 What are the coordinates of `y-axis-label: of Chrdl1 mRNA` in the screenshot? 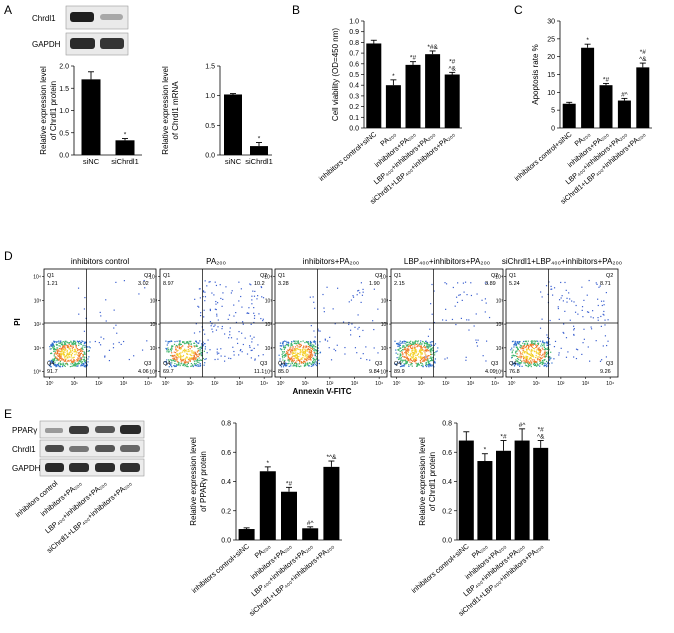 It's located at (175, 110).